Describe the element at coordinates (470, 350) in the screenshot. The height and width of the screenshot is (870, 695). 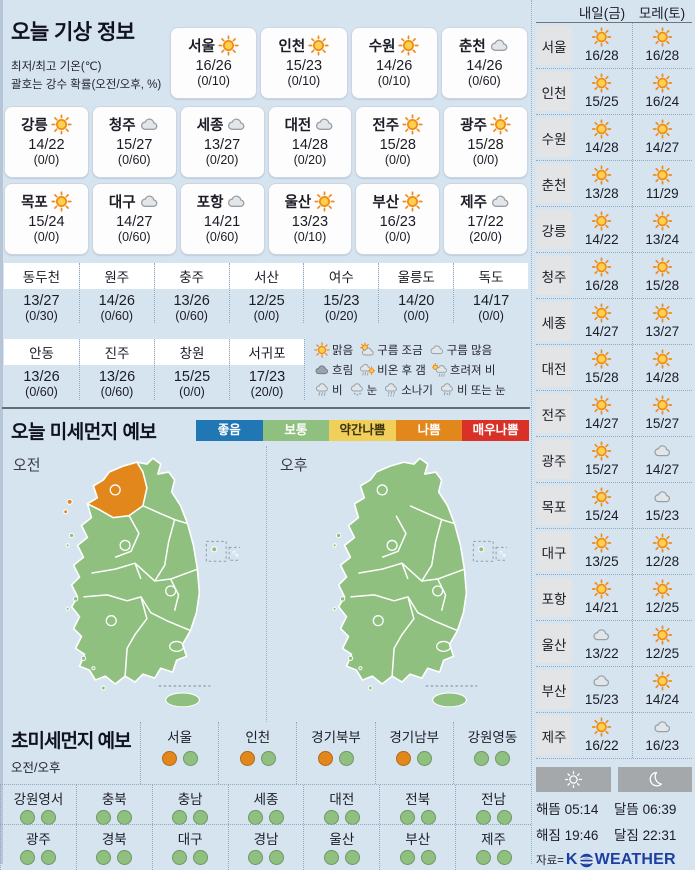
I see `legend-label: 구름 많음` at that location.